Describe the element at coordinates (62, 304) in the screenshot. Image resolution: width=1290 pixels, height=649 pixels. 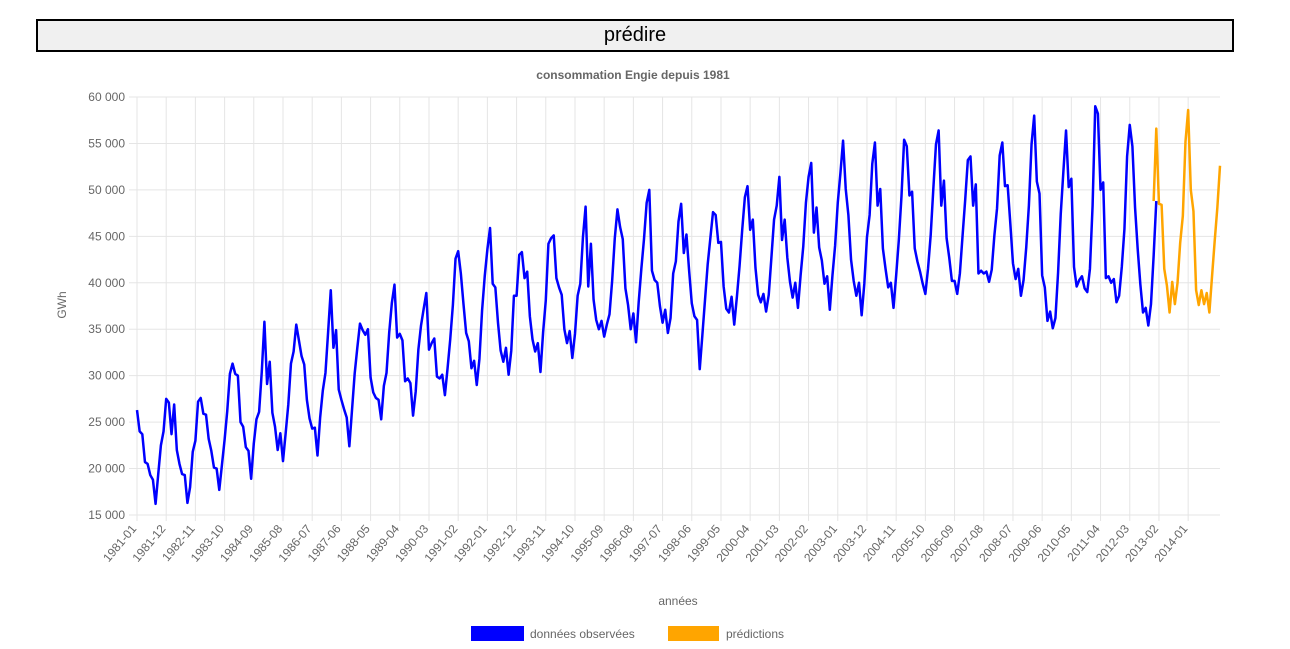
I see `y-axis-label: GWh` at that location.